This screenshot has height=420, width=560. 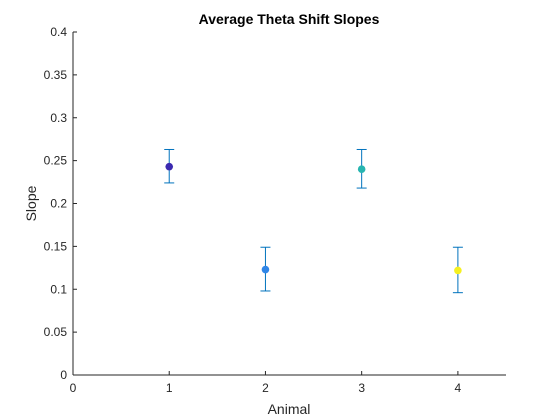 What do you see at coordinates (56, 161) in the screenshot?
I see `y-tick-label: 0.25` at bounding box center [56, 161].